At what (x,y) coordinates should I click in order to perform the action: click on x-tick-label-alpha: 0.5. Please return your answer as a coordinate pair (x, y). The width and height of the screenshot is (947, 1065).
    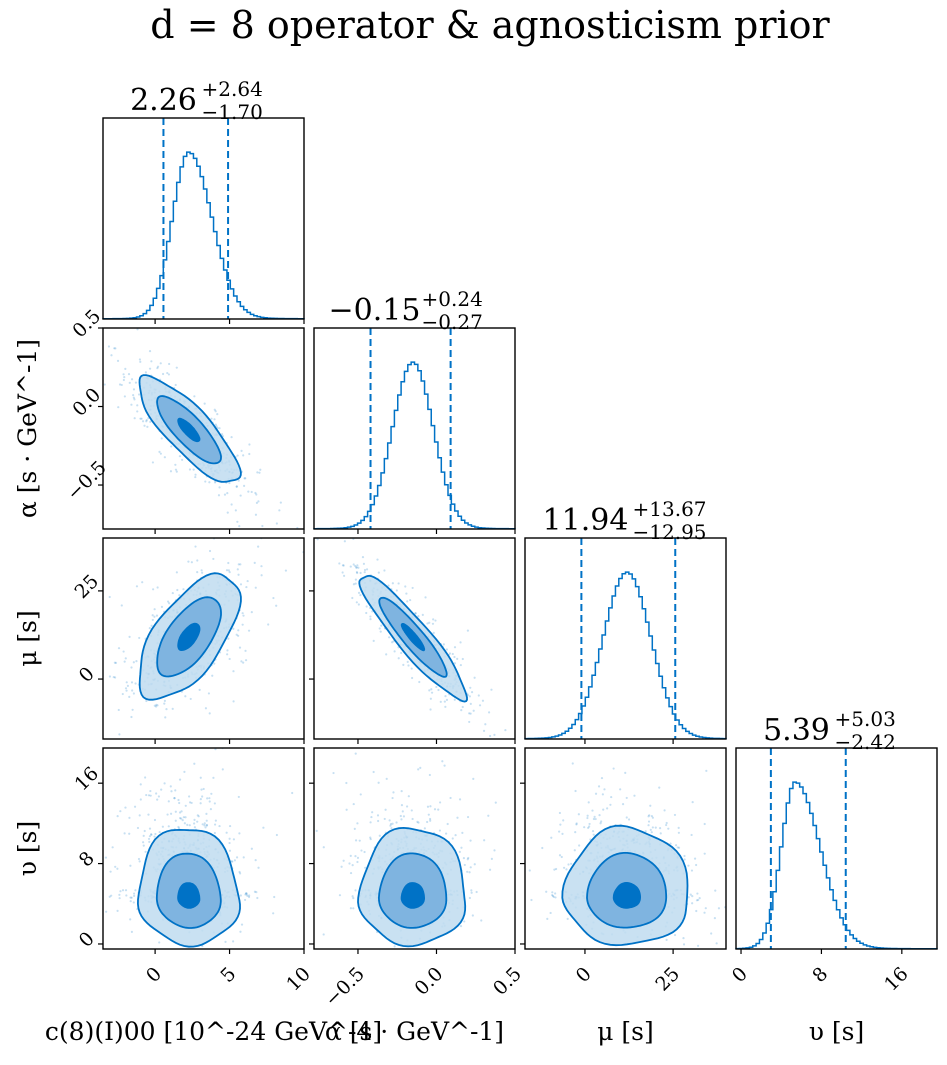
    Looking at the image, I should click on (507, 981).